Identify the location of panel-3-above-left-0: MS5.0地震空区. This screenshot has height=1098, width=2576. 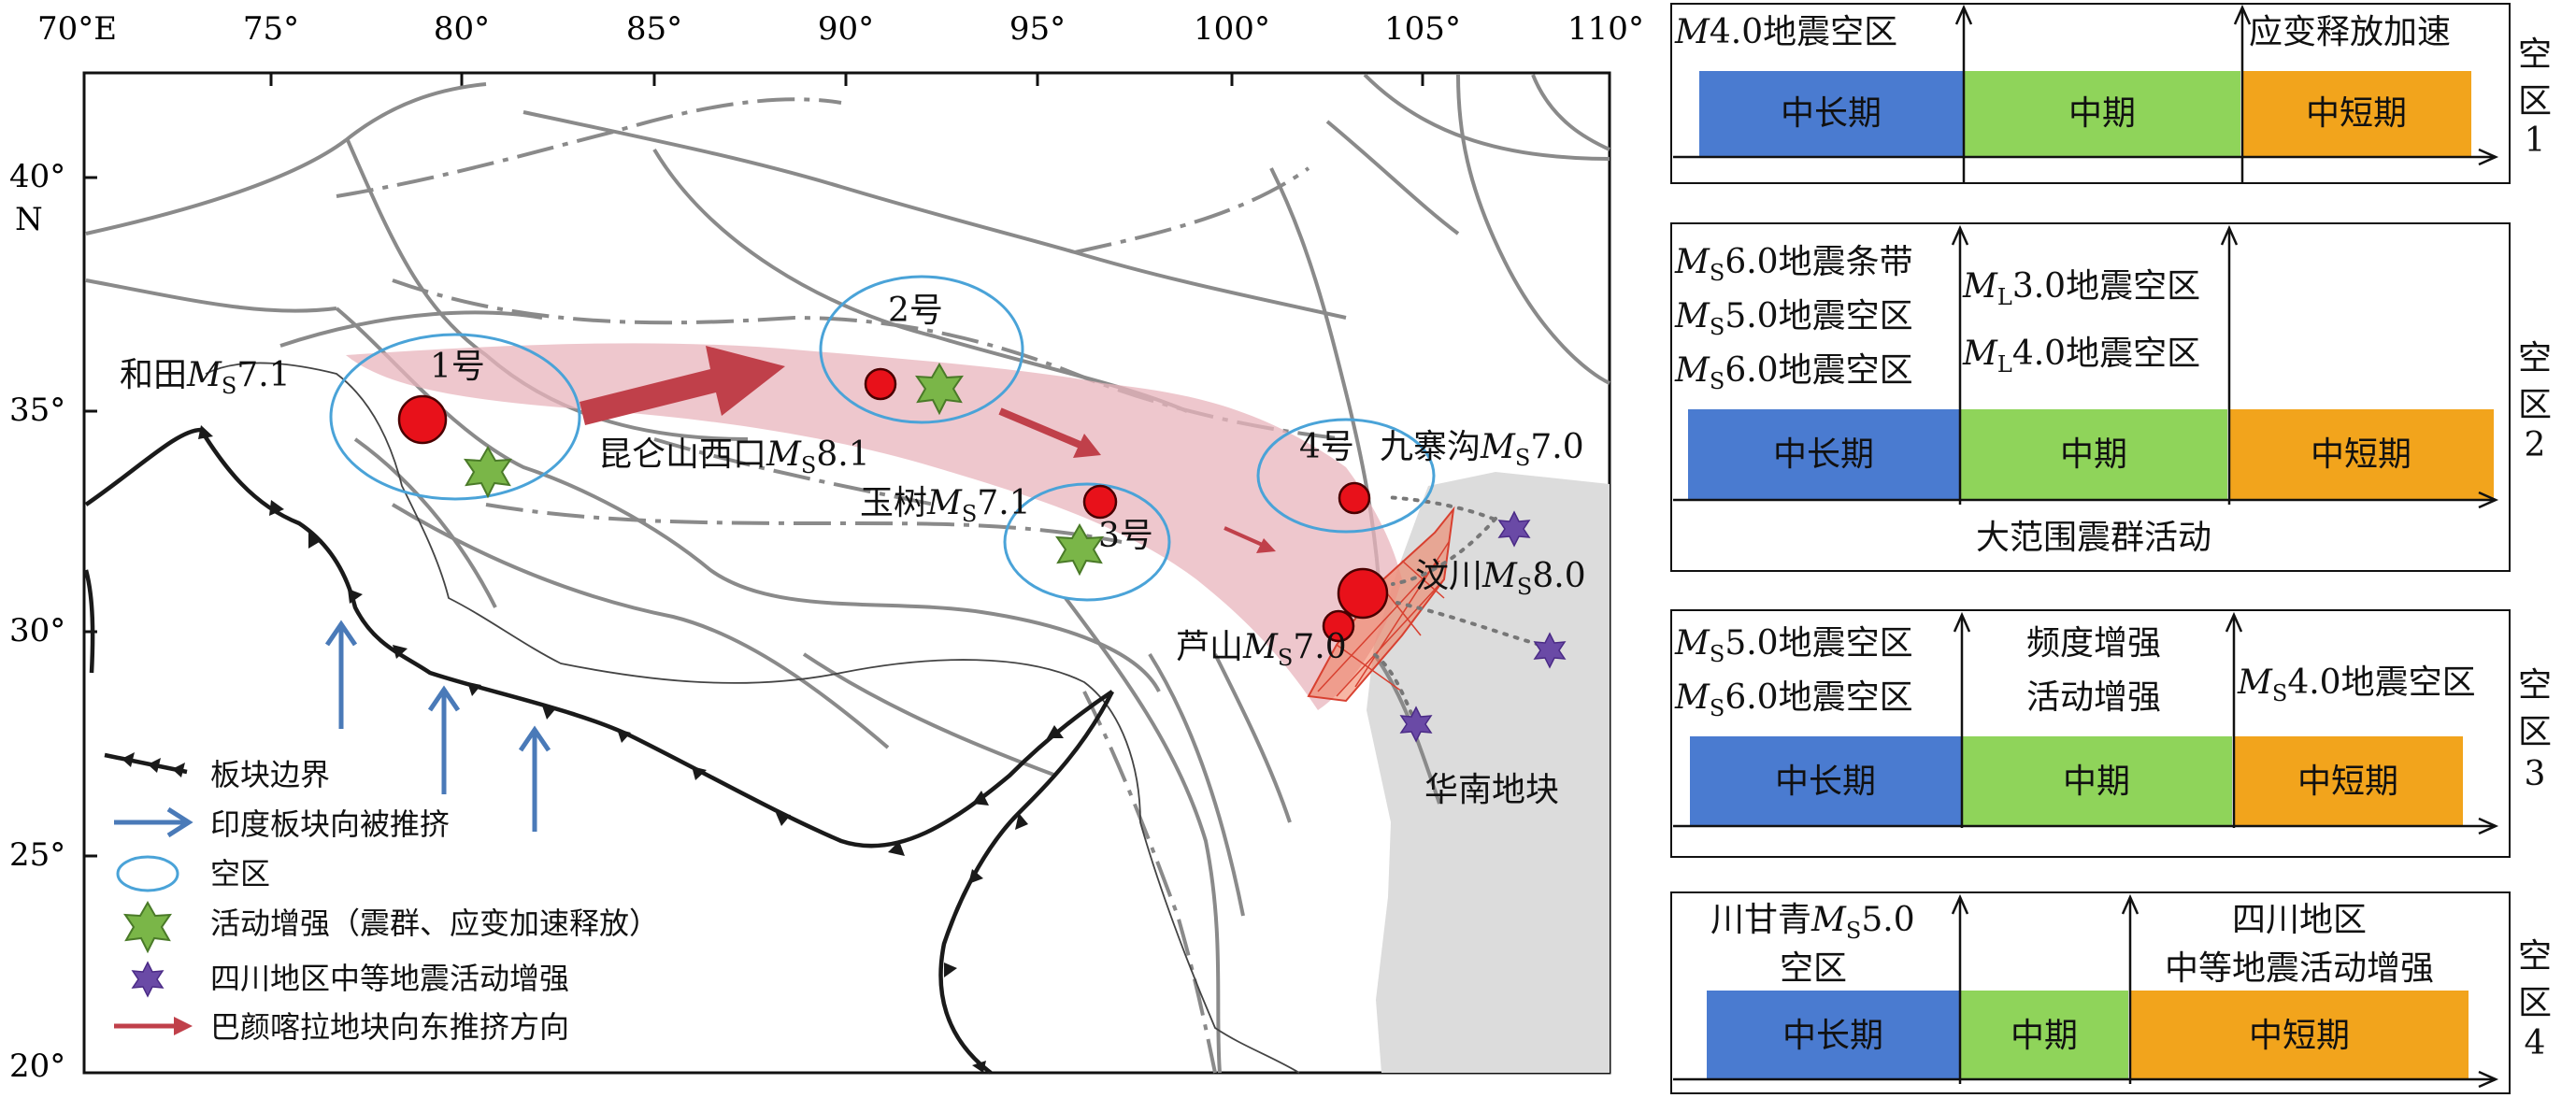
(1793, 645).